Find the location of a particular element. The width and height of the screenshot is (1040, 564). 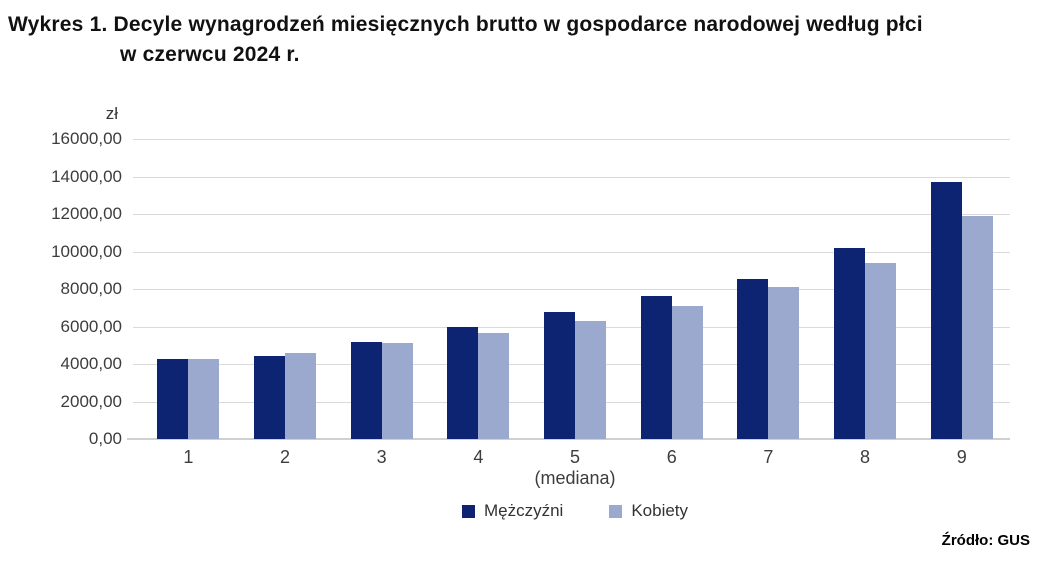

y-tick-label: 8000,00 is located at coordinates (91, 288).